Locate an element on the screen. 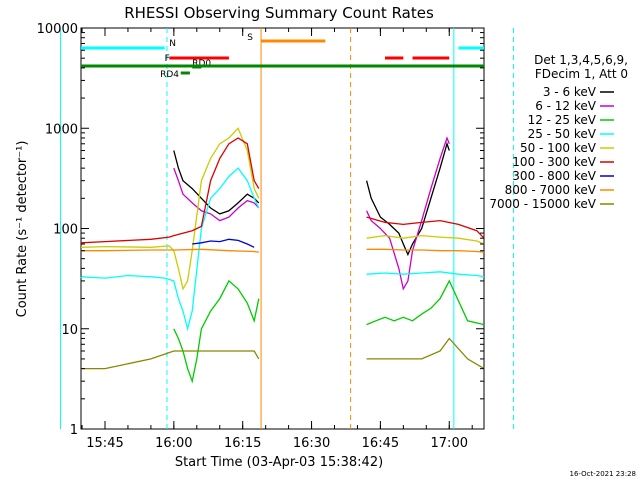  x-tick-label: 16:45 is located at coordinates (380, 443).